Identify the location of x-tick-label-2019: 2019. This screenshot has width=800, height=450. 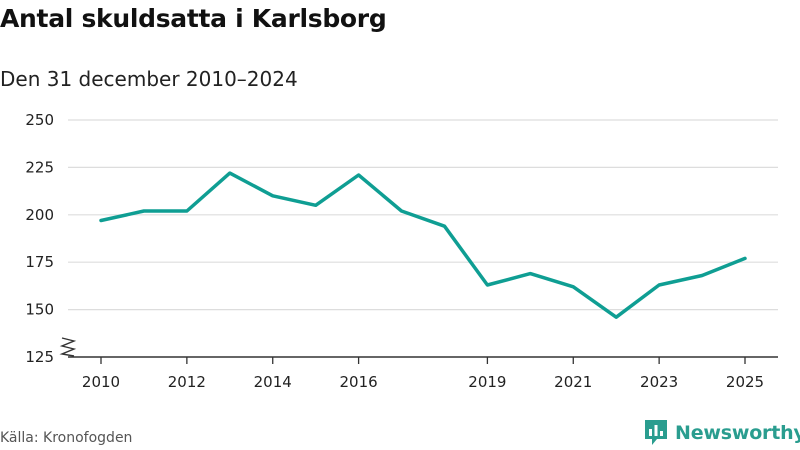
(487, 382).